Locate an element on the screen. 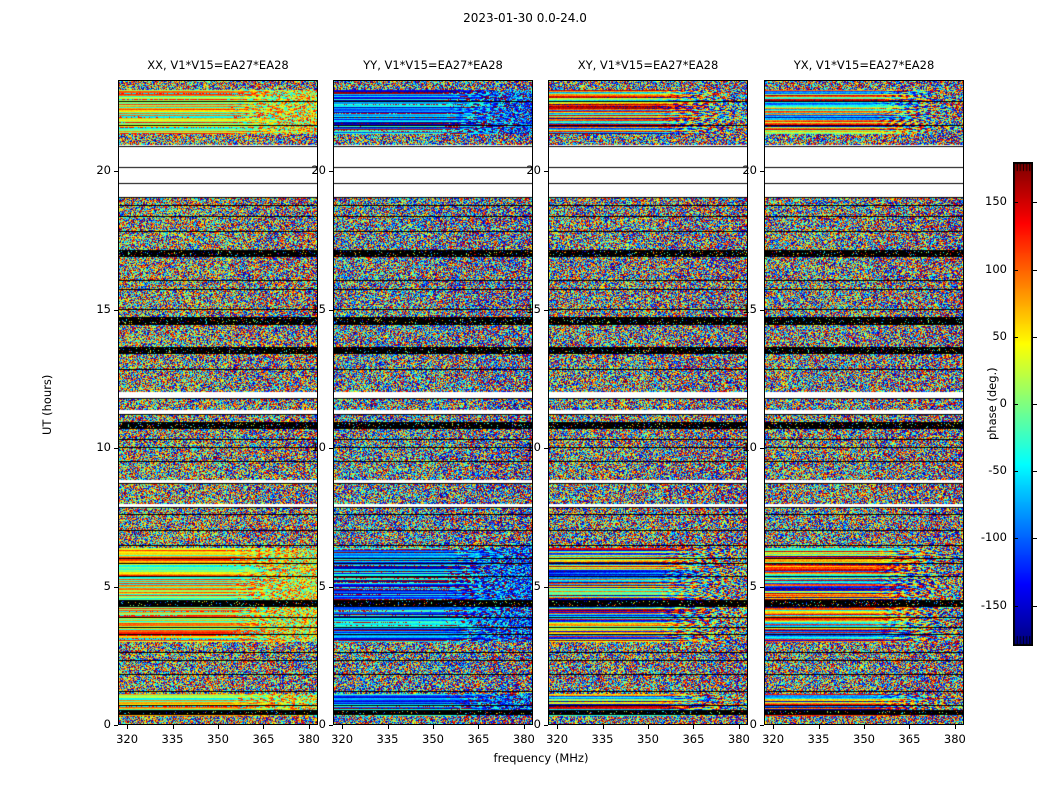 Image resolution: width=1050 pixels, height=800 pixels. colorbar-gradient is located at coordinates (1023, 404).